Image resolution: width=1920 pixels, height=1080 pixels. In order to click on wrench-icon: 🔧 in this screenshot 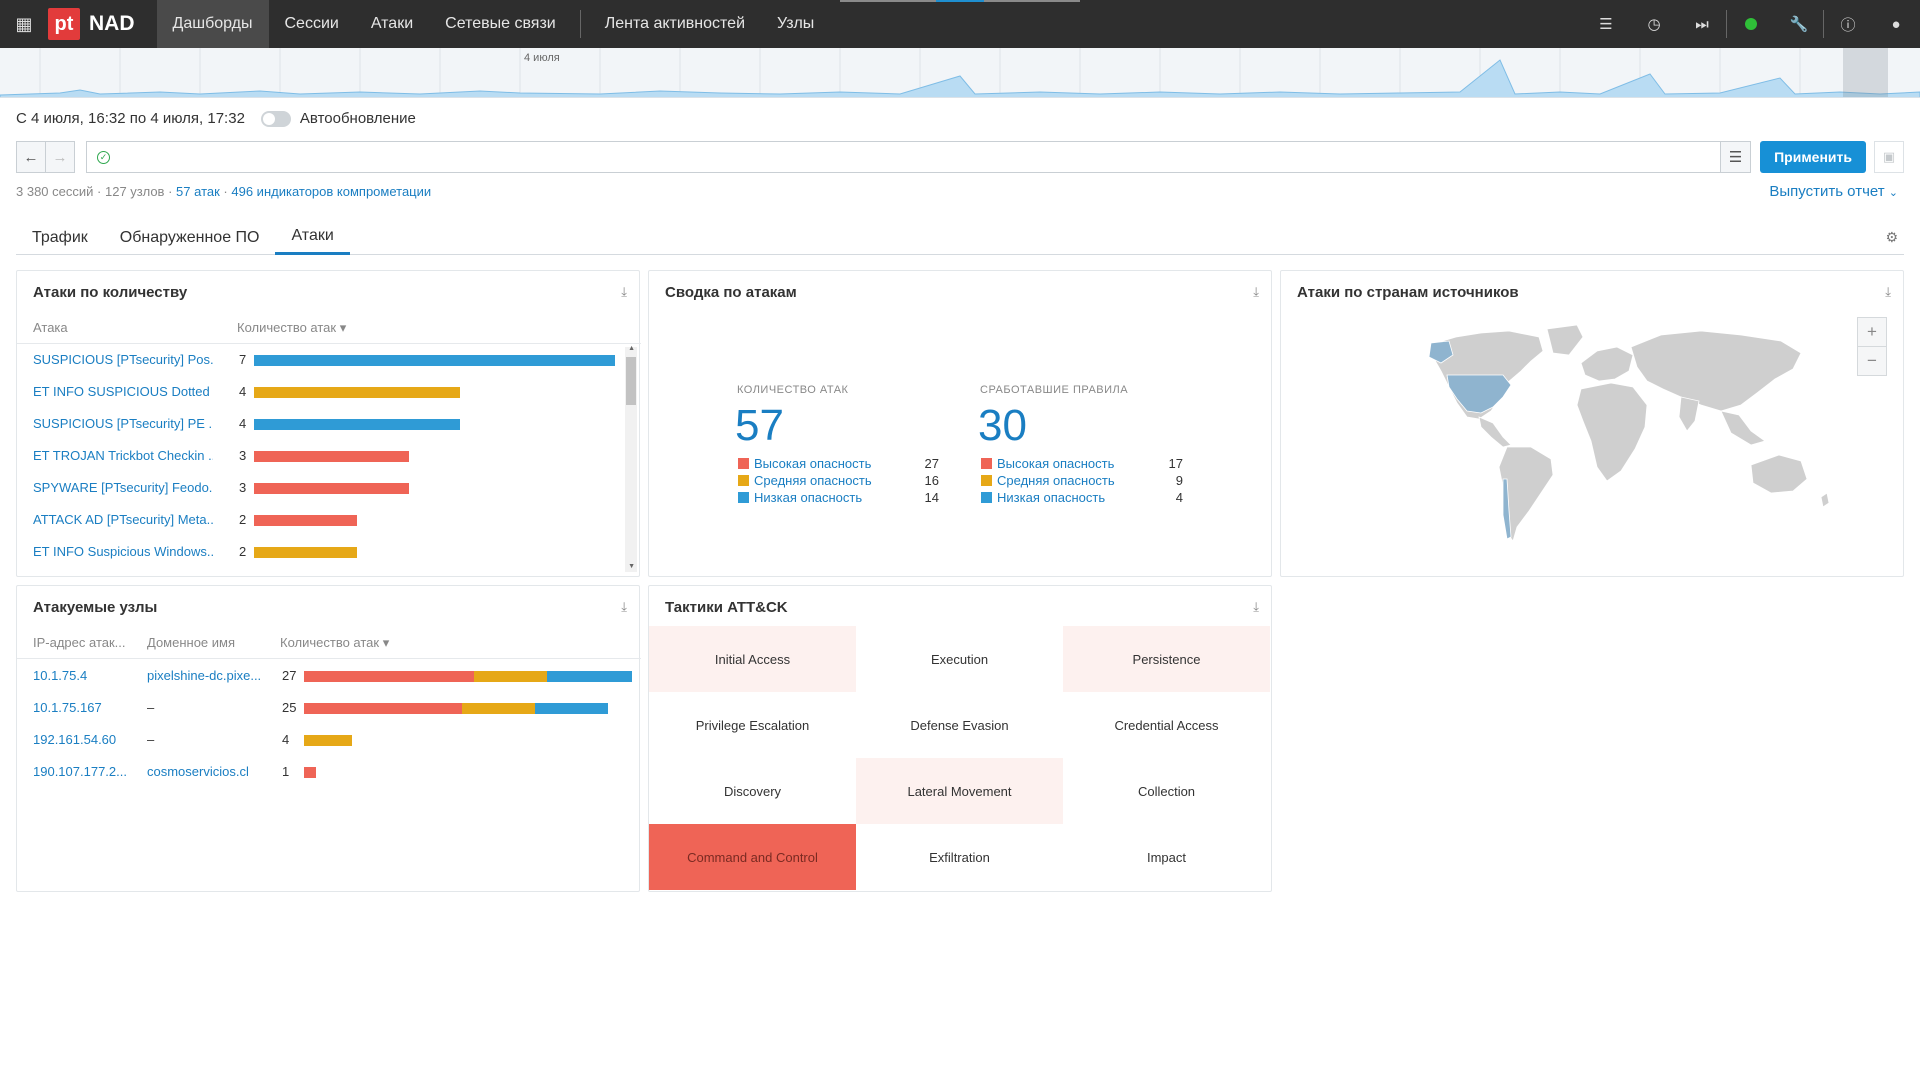, I will do `click(1799, 24)`.